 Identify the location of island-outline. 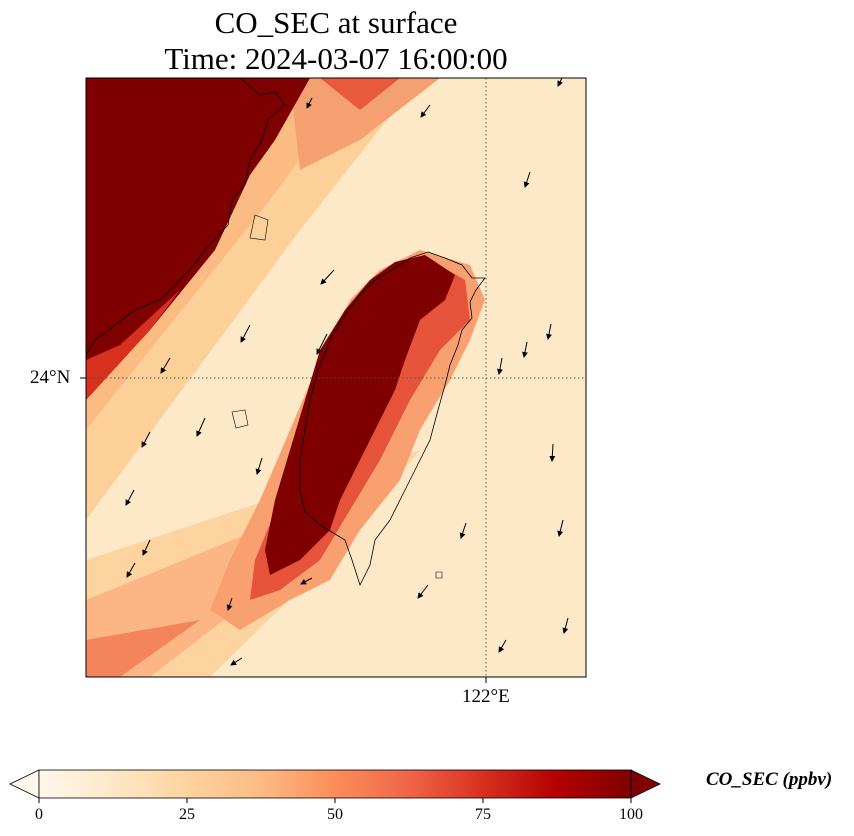
(259, 227).